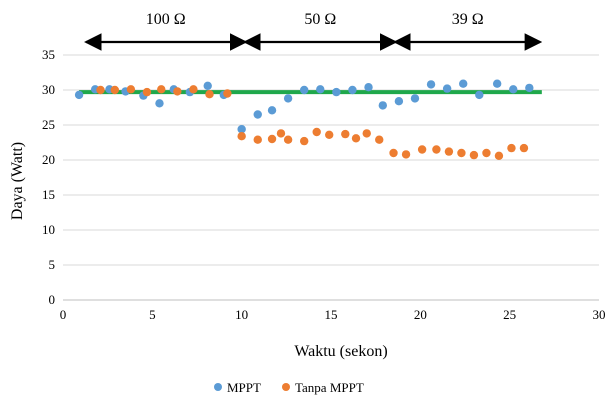  Describe the element at coordinates (63, 314) in the screenshot. I see `x-tick-label-0: 0` at that location.